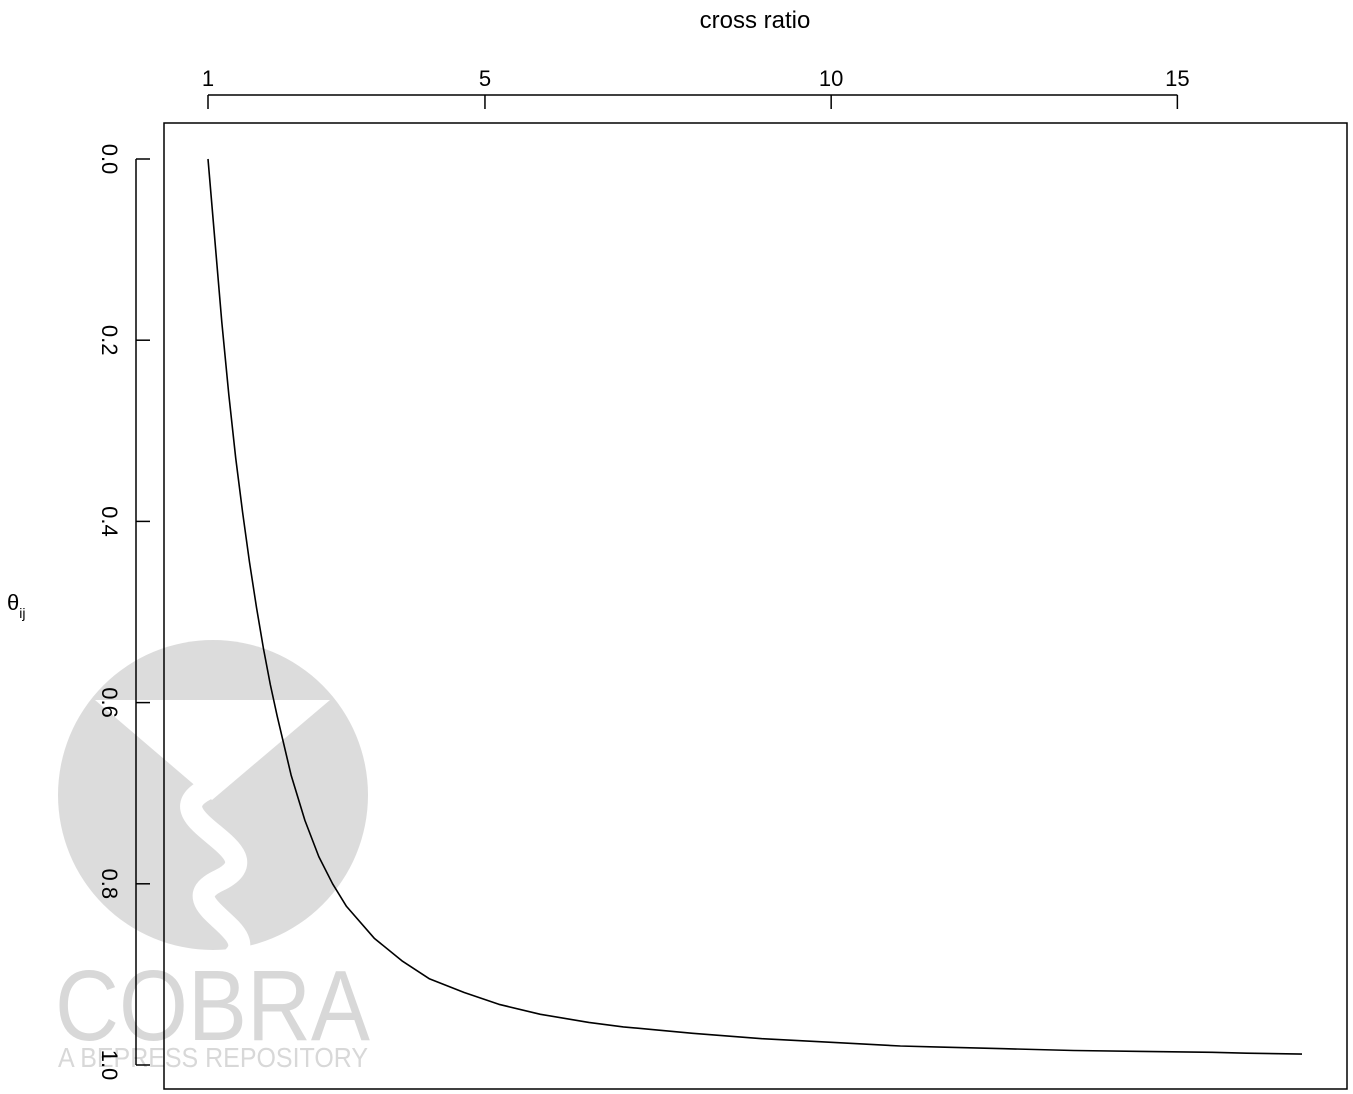 The image size is (1353, 1094). What do you see at coordinates (212, 1006) in the screenshot?
I see `watermark-logo-text: COBRA` at bounding box center [212, 1006].